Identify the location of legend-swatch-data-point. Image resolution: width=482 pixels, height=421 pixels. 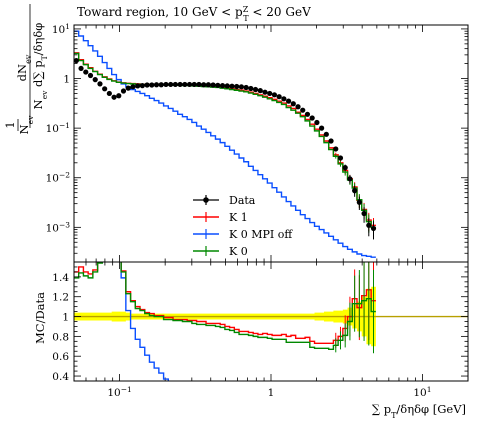
(206, 200).